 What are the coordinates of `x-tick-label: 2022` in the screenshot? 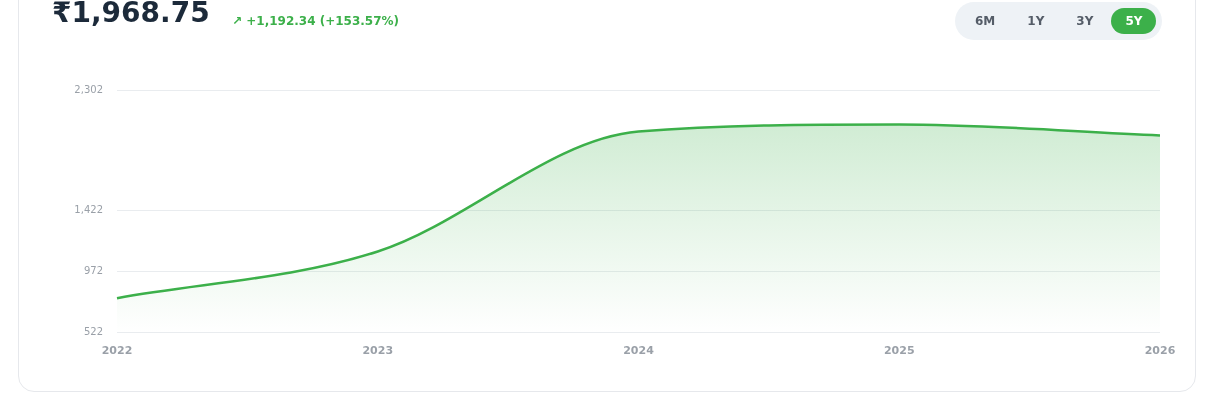 It's located at (117, 351).